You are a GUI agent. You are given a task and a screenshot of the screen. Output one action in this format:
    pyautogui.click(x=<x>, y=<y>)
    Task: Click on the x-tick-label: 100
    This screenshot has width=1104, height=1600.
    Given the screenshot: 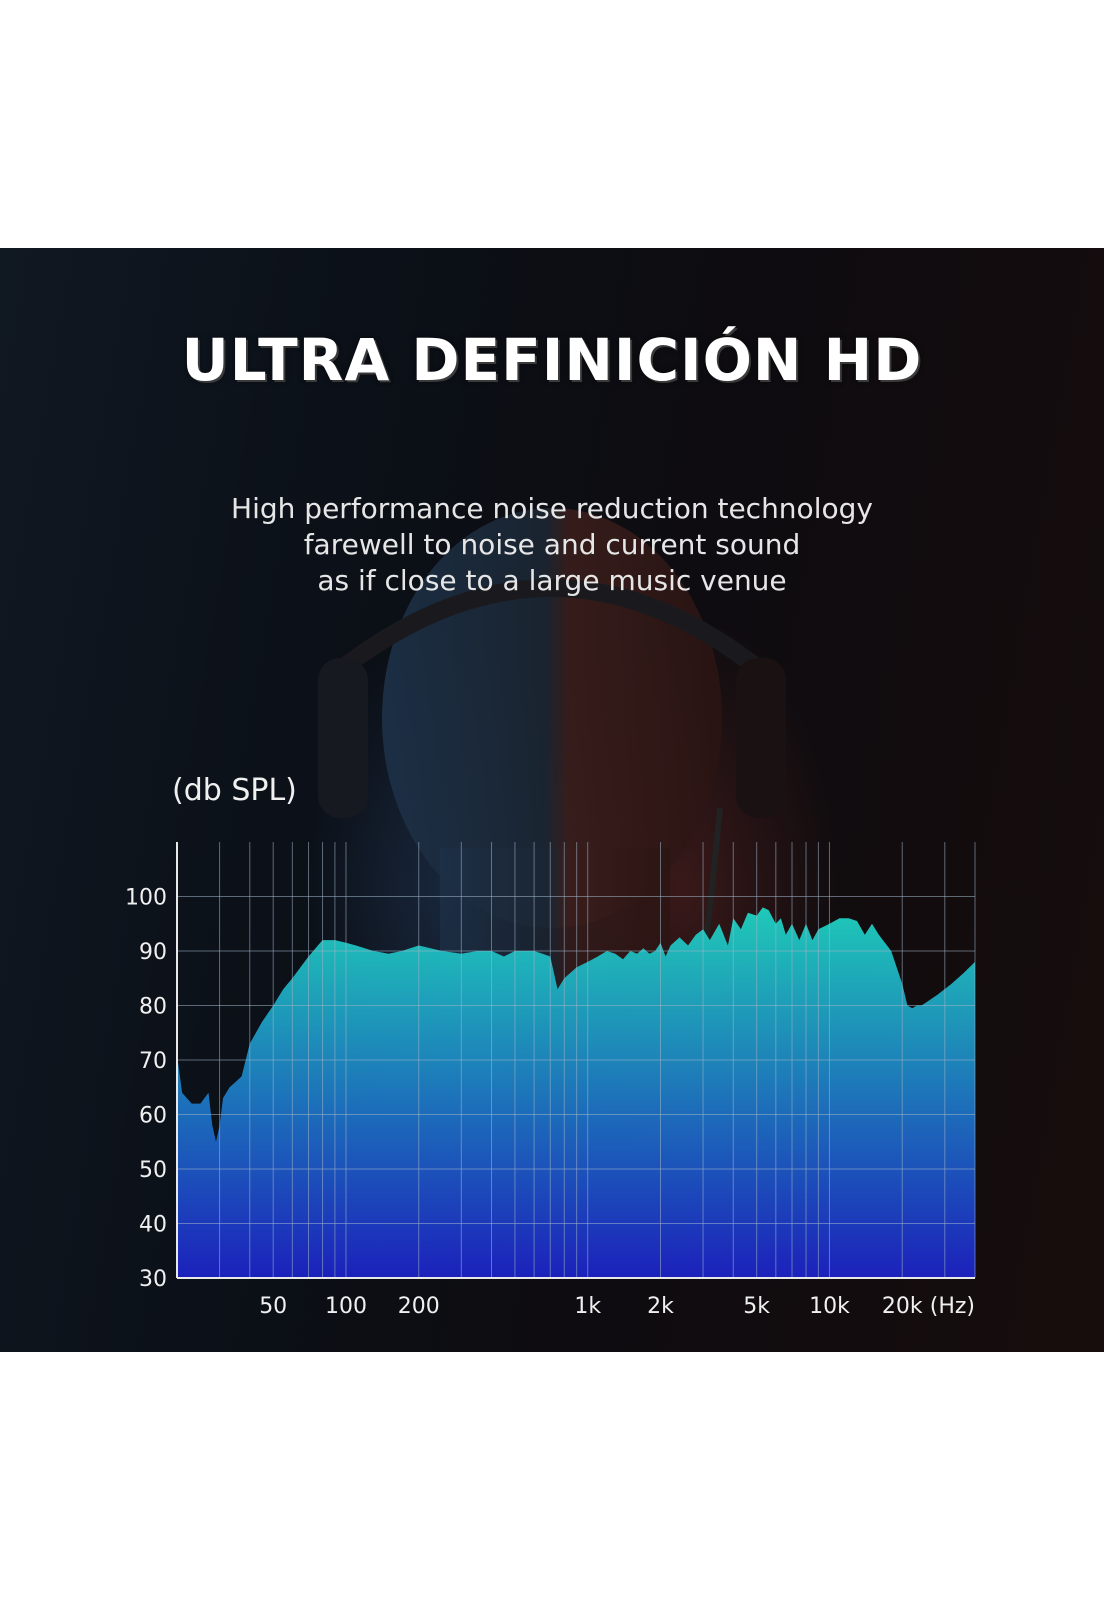 What is the action you would take?
    pyautogui.click(x=346, y=1306)
    